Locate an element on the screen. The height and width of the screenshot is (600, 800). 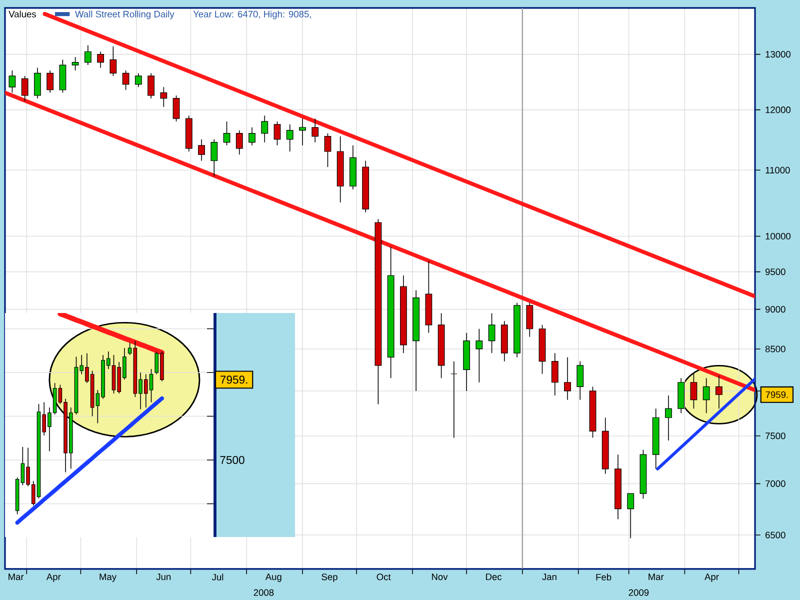
x-tick-label: Dec is located at coordinates (494, 577).